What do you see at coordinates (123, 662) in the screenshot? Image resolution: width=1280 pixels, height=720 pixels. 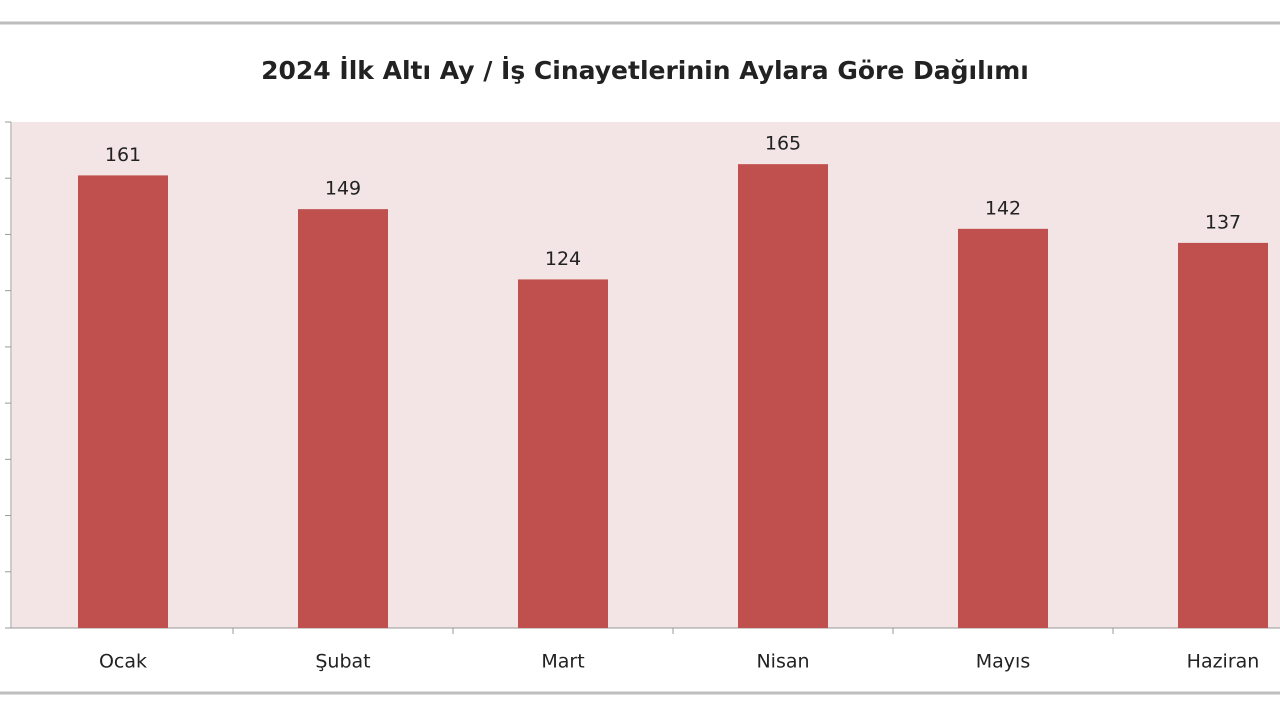 I see `x-tick-label: Ocak` at bounding box center [123, 662].